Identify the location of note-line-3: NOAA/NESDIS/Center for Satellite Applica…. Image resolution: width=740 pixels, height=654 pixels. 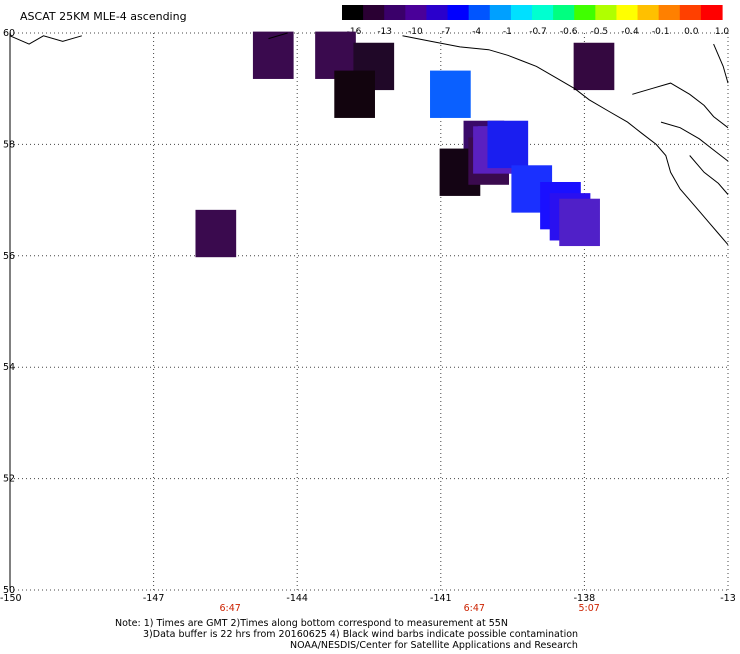
(434, 645).